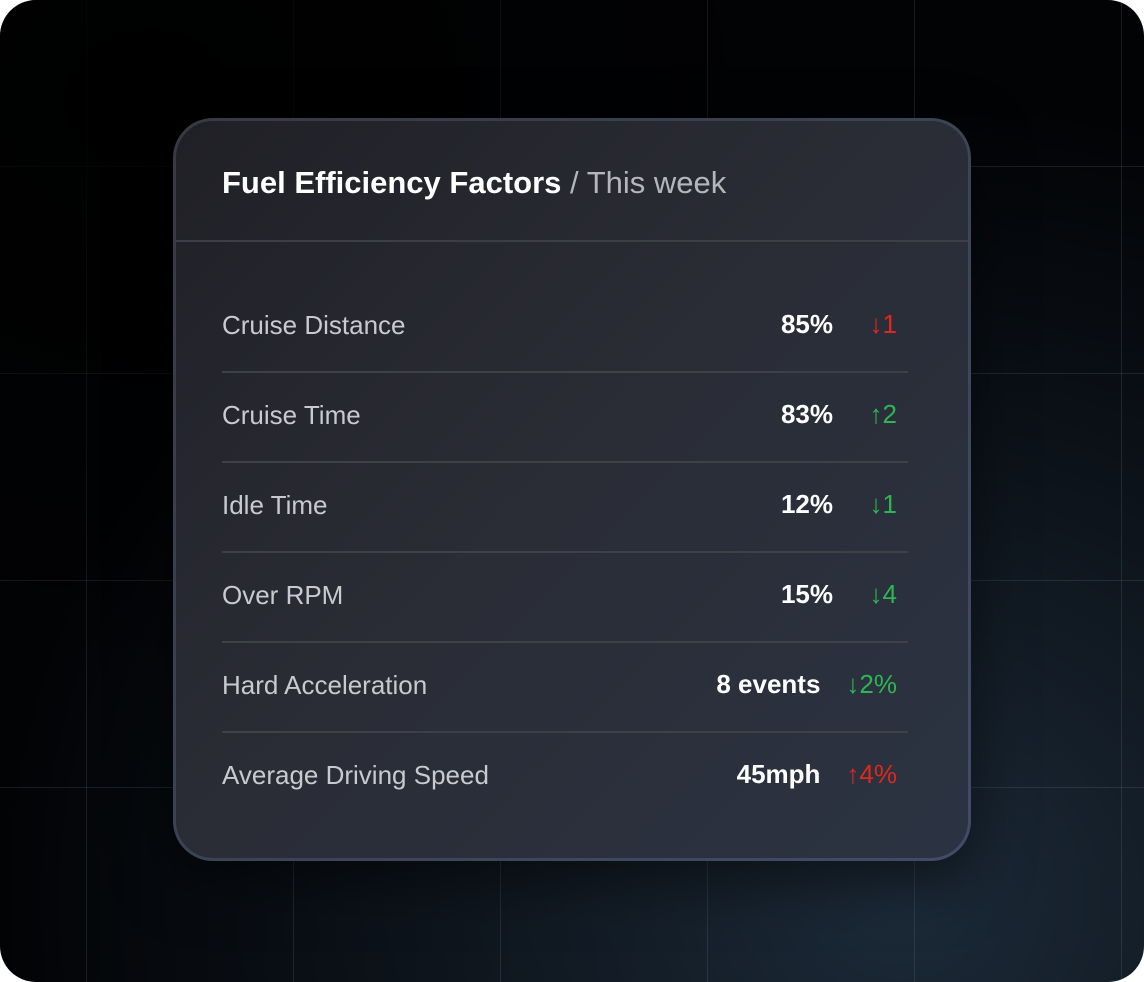 The height and width of the screenshot is (982, 1144). I want to click on card-header: Fuel Efficiency Factors / This week, so click(572, 181).